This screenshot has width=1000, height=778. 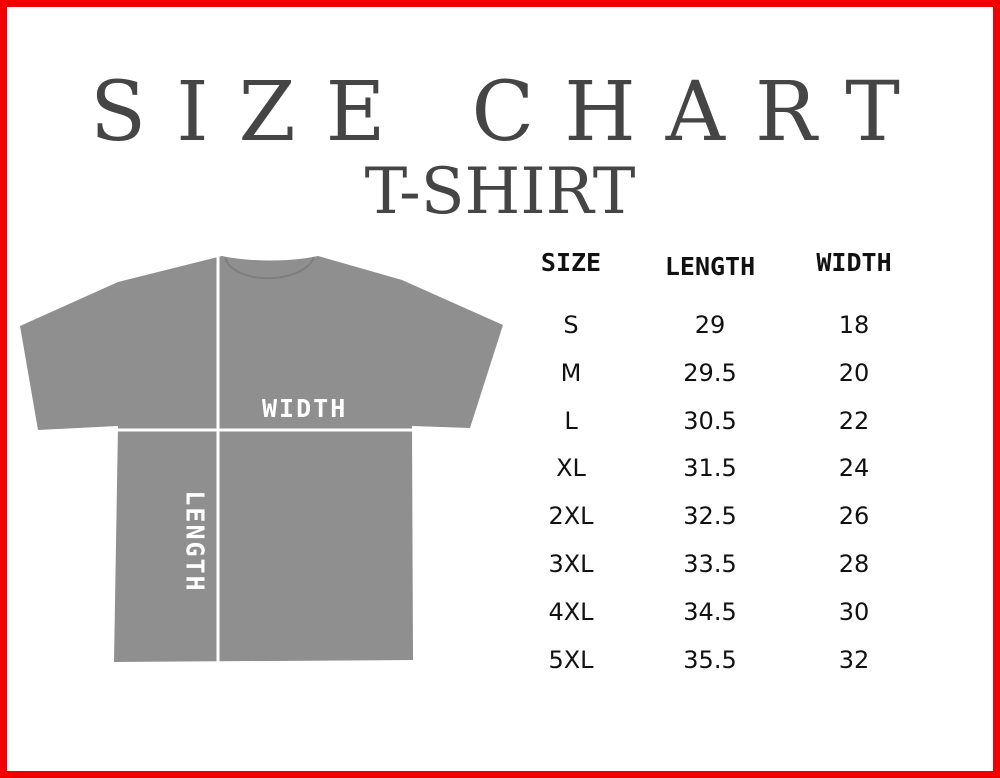 I want to click on length-cell: 30.5, so click(x=710, y=420).